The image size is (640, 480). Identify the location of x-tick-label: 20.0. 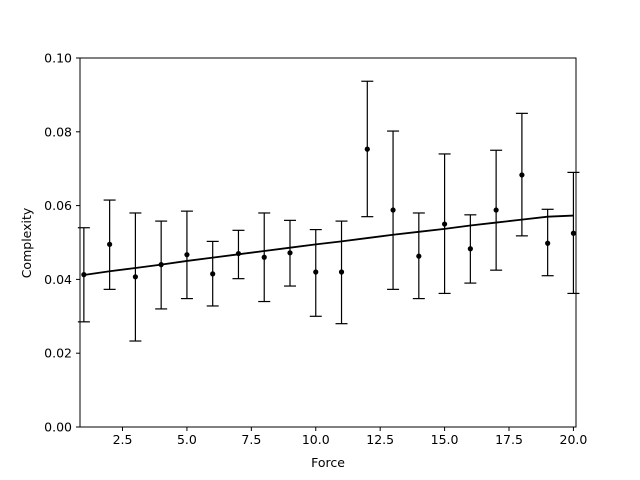
(574, 439).